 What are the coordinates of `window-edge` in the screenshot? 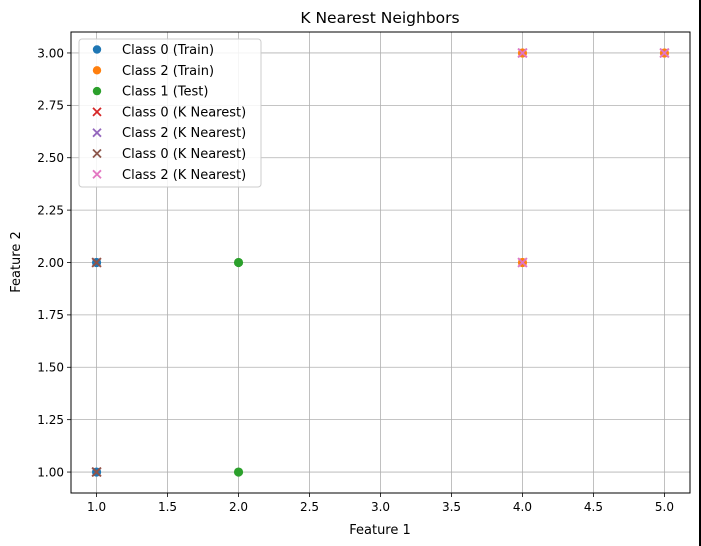 It's located at (700, 273).